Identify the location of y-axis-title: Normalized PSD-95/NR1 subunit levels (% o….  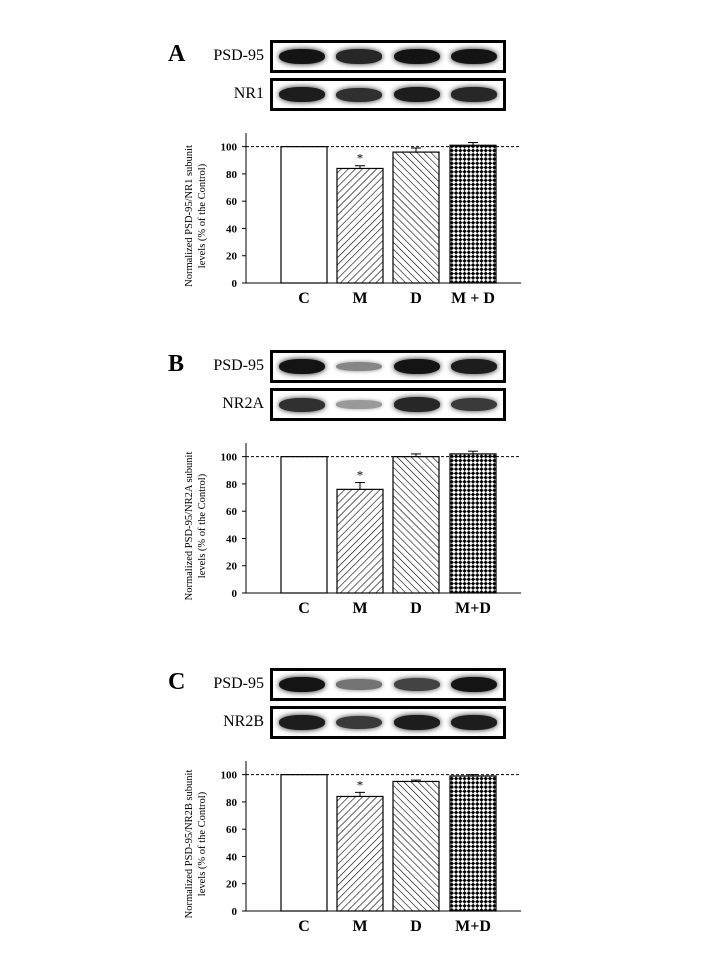
(196, 216).